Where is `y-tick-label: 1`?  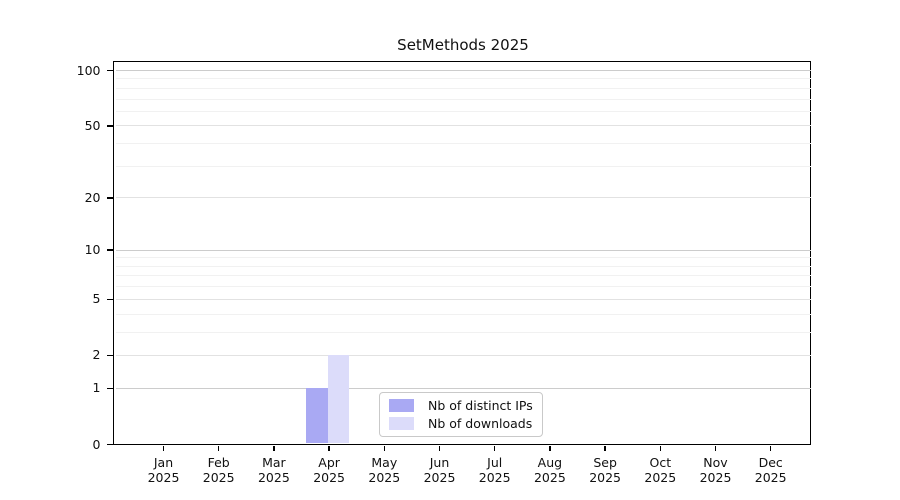
y-tick-label: 1 is located at coordinates (96, 388).